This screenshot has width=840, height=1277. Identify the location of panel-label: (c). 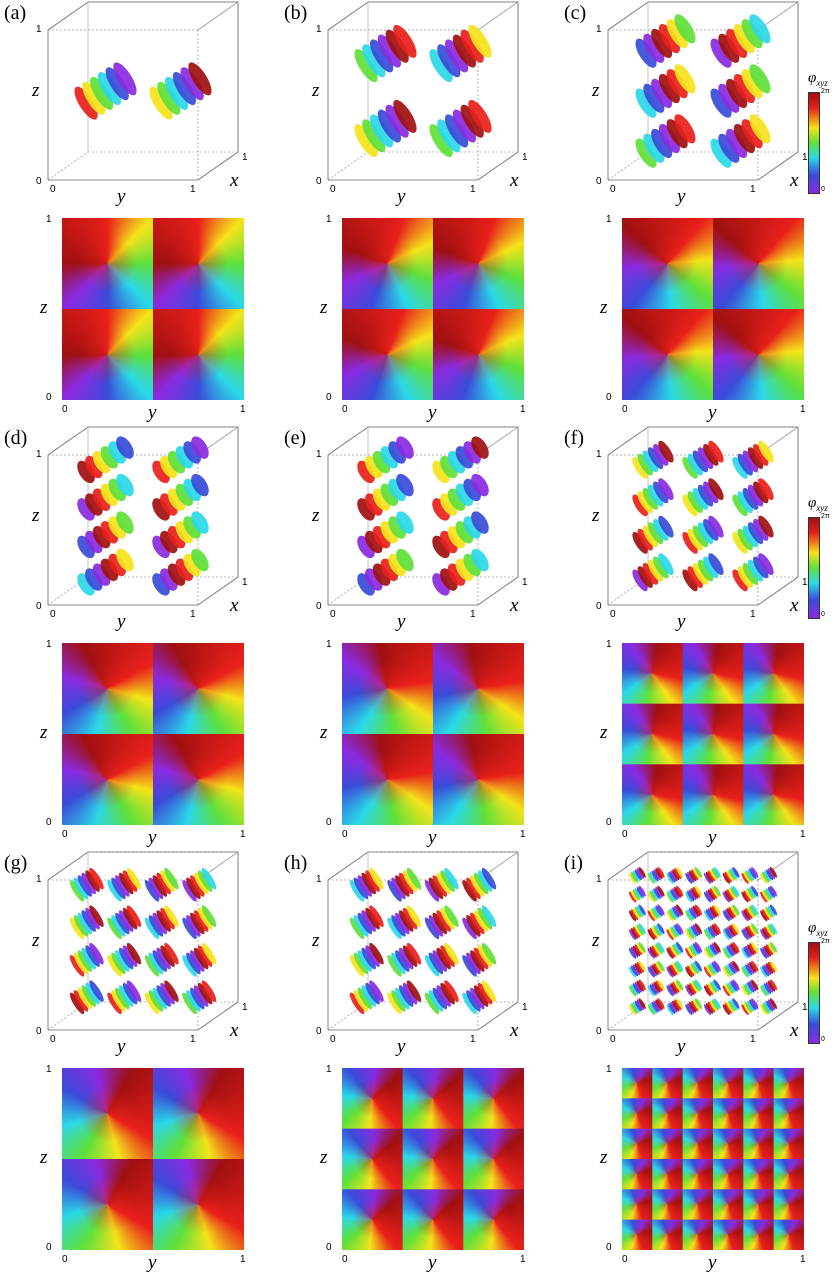
(575, 13).